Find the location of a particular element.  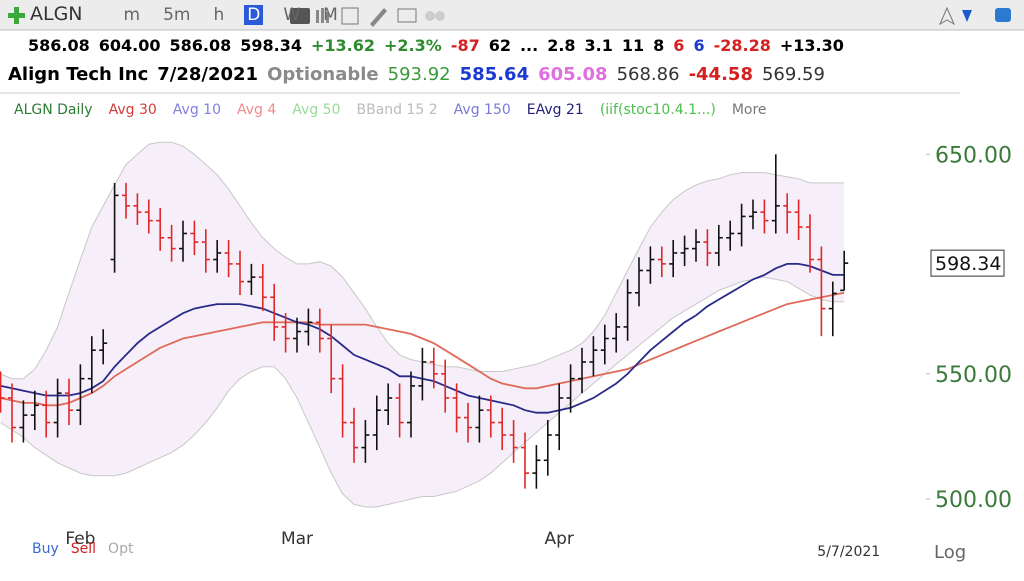

legend-item: EAvg 21 is located at coordinates (555, 110).